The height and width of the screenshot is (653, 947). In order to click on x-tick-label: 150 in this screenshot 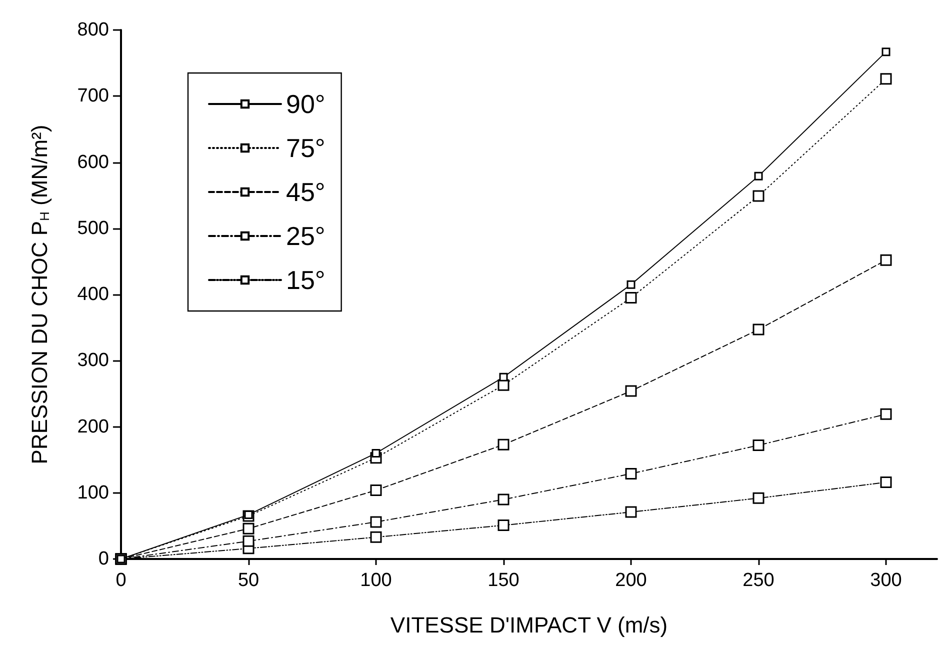, I will do `click(504, 580)`.